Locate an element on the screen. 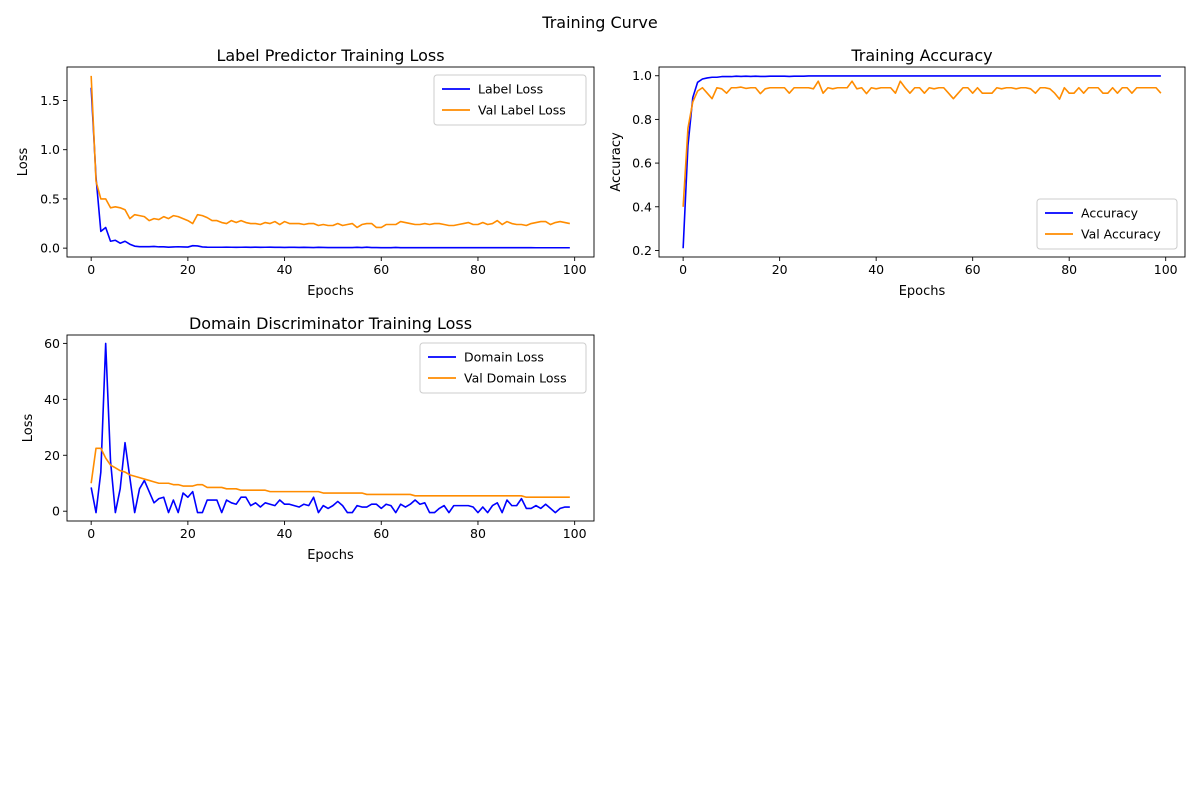  subplot-title: Training Accuracy is located at coordinates (921, 55).